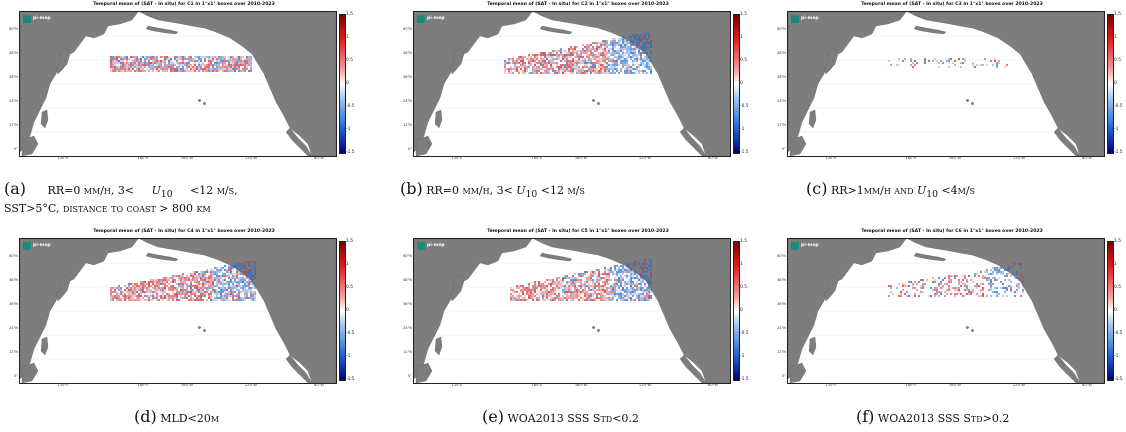 Image resolution: width=1126 pixels, height=432 pixels. What do you see at coordinates (560, 416) in the screenshot?
I see `caption-e: (e) WOA2013 SSS Std<0.2` at bounding box center [560, 416].